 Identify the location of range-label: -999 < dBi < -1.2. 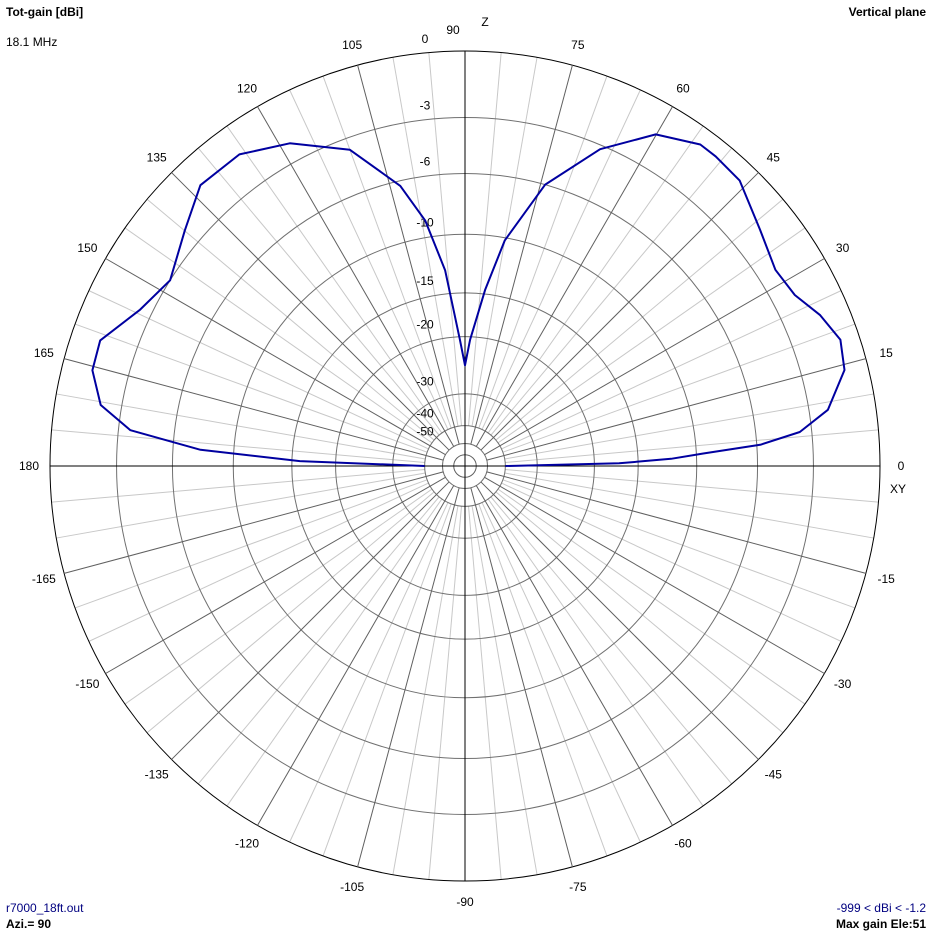
(882, 908).